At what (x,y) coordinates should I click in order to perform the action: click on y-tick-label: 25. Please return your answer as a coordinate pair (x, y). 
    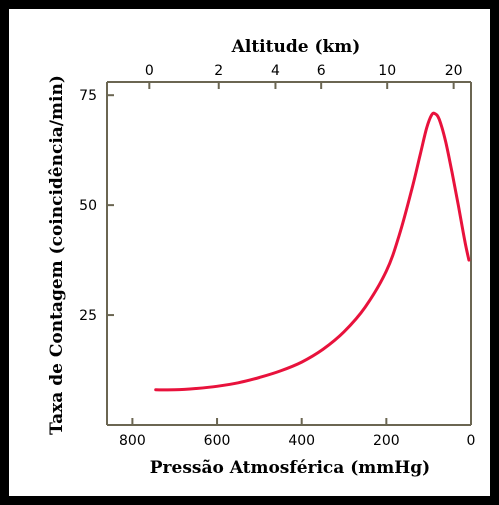
    Looking at the image, I should click on (88, 316).